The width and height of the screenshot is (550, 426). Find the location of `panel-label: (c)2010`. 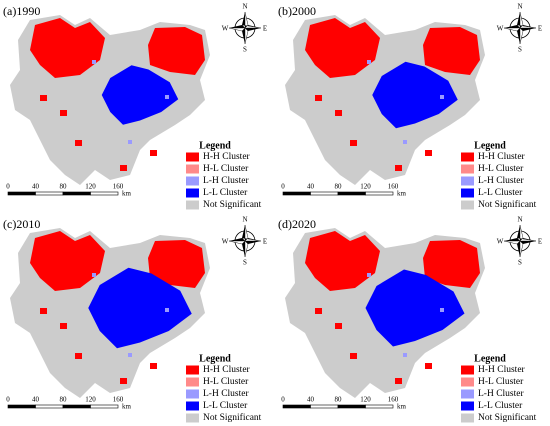

panel-label: (c)2010 is located at coordinates (21, 224).